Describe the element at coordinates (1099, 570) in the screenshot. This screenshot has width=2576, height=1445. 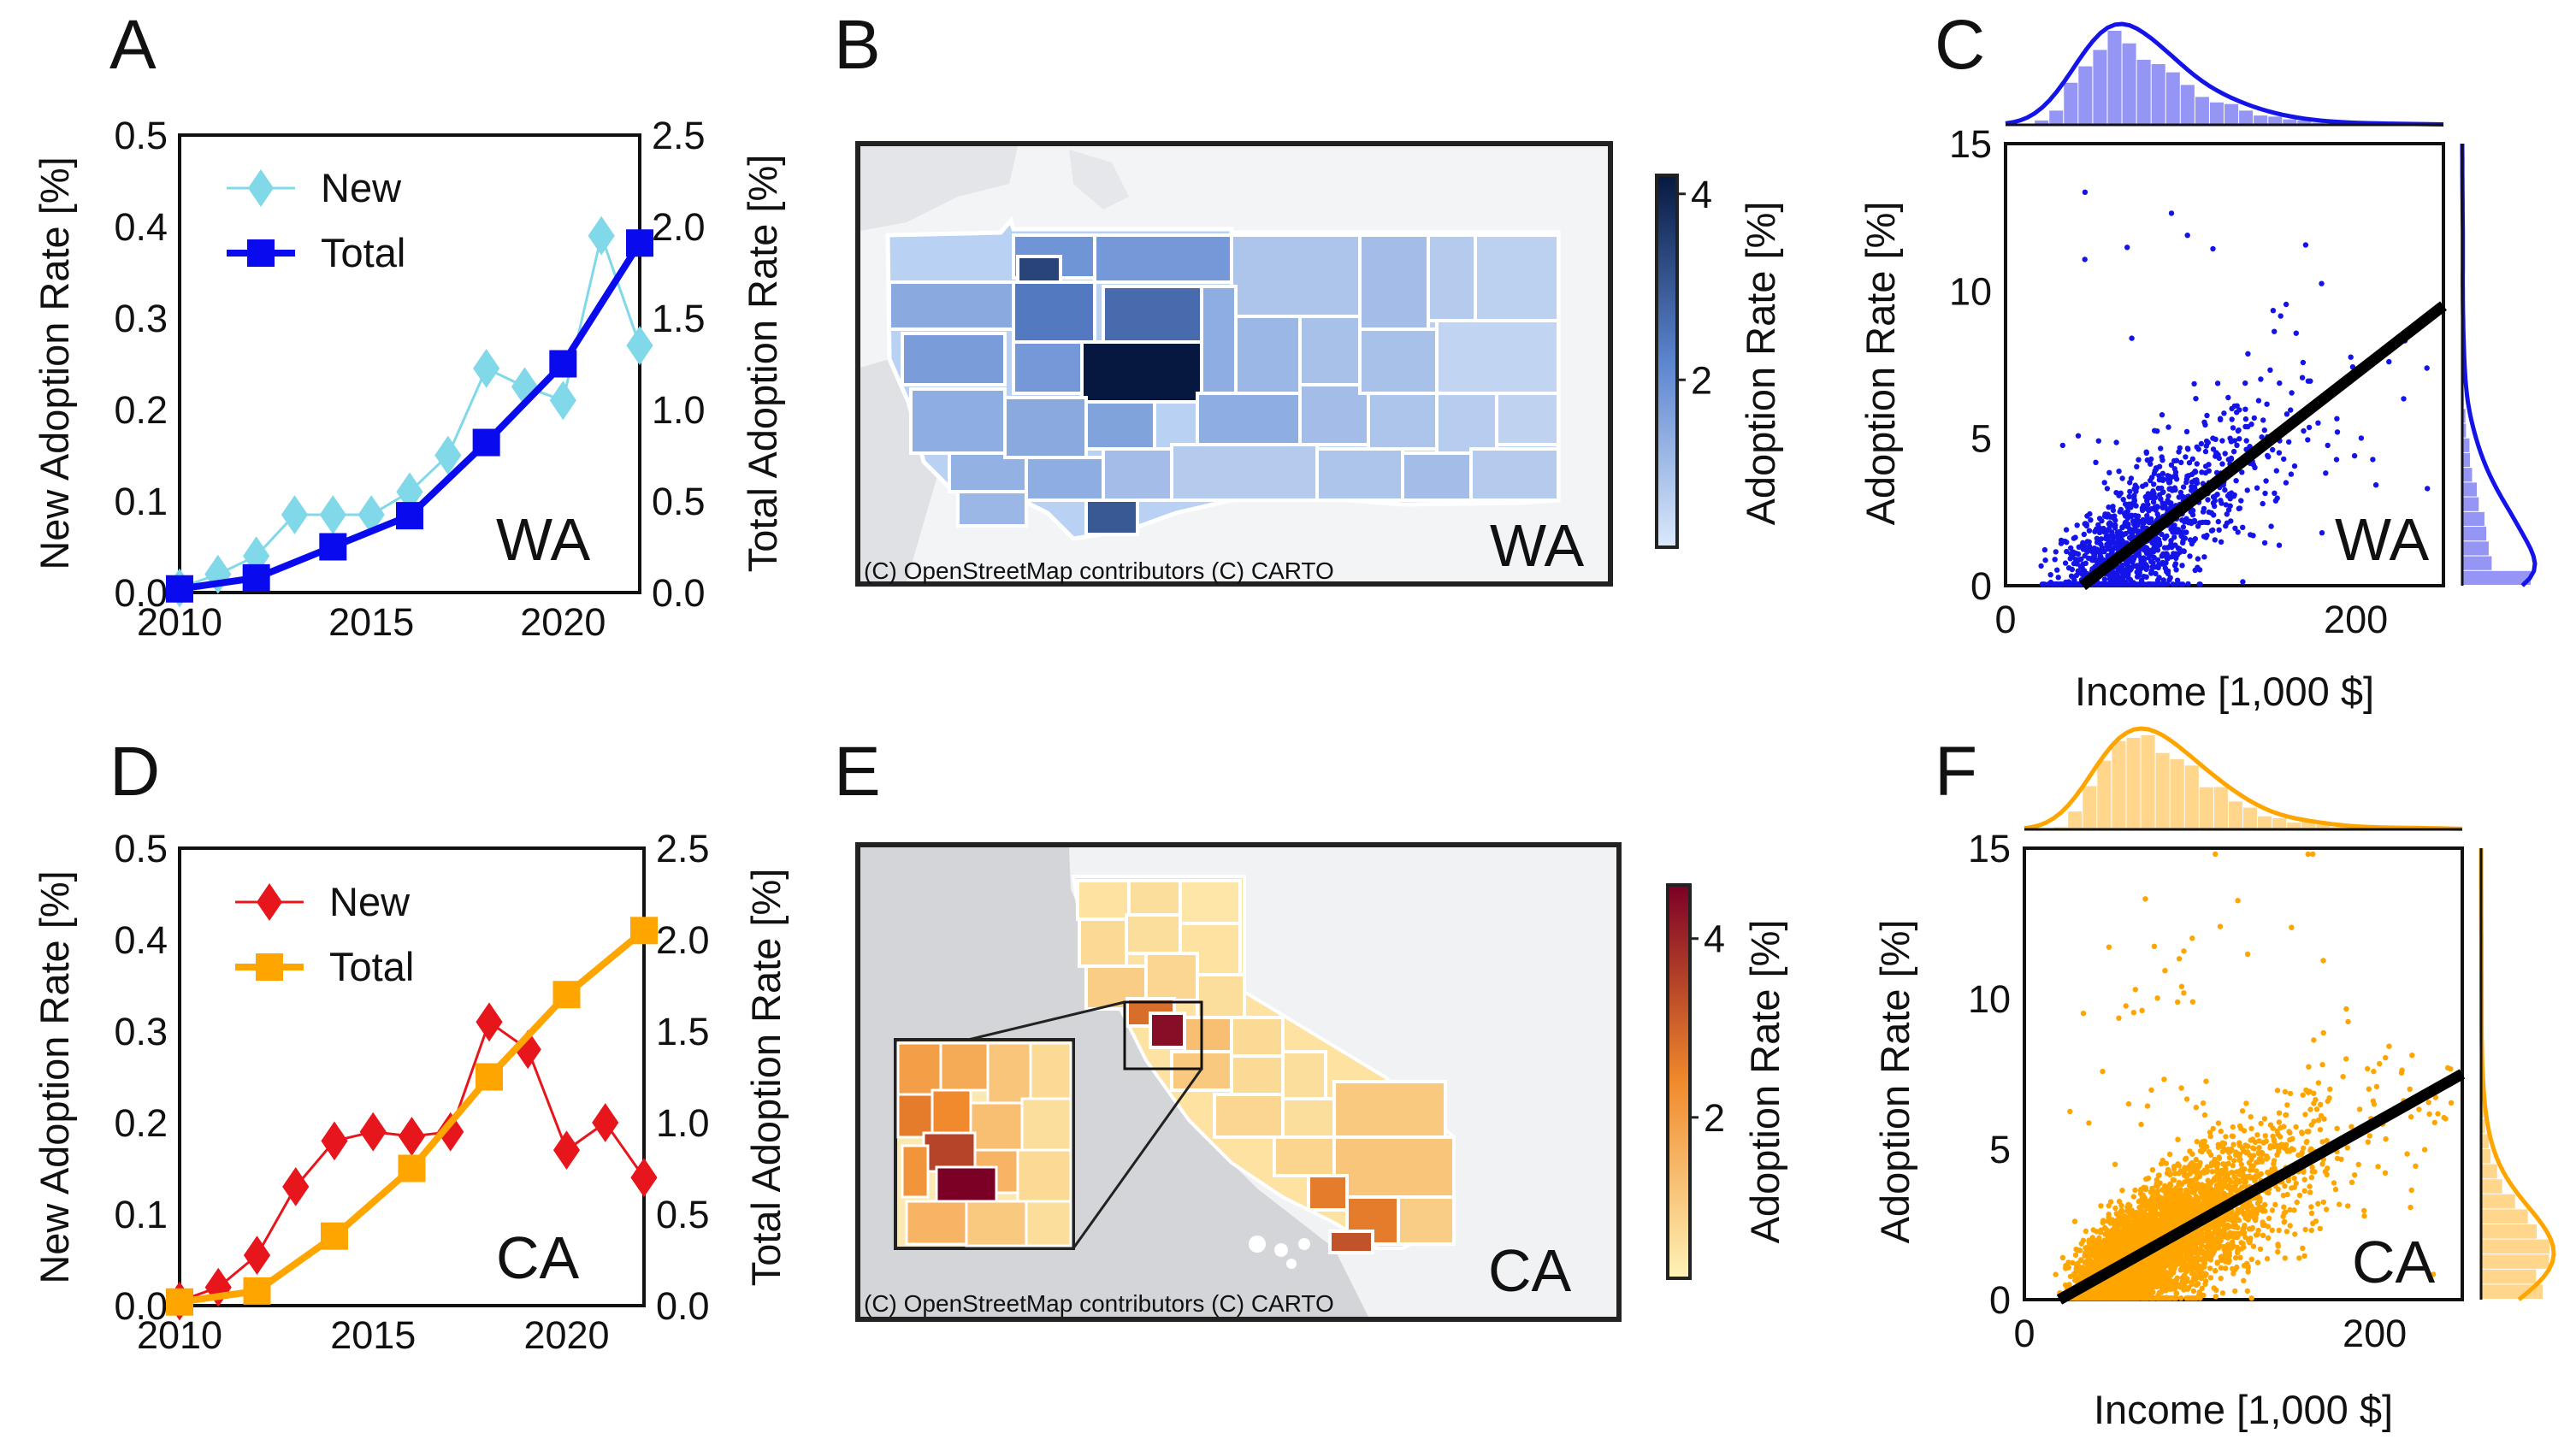
I see `map-credit-b: (C) OpenStreetMap contributors (C) CARTO` at that location.